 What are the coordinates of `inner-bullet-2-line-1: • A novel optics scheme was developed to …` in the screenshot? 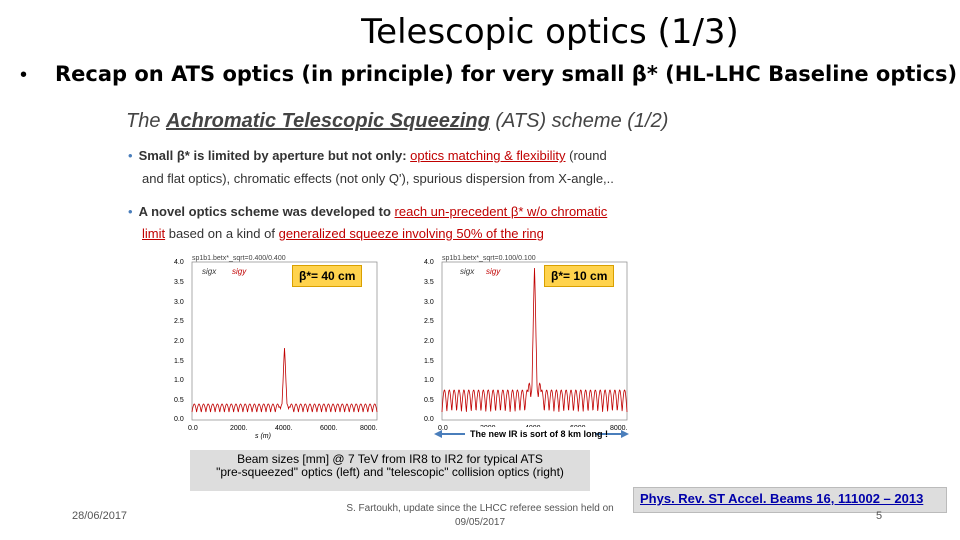 It's located at (367, 211).